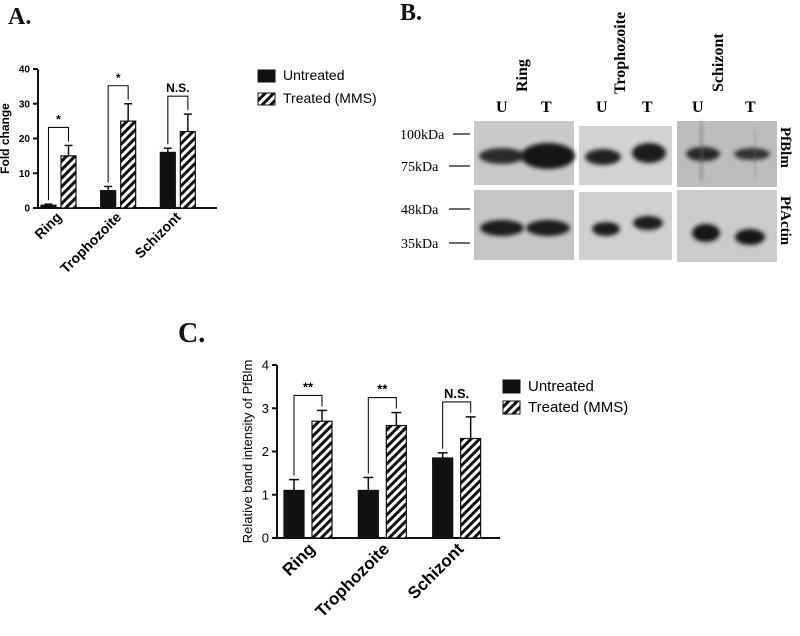  Describe the element at coordinates (25, 174) in the screenshot. I see `y-tick-label: 10` at that location.